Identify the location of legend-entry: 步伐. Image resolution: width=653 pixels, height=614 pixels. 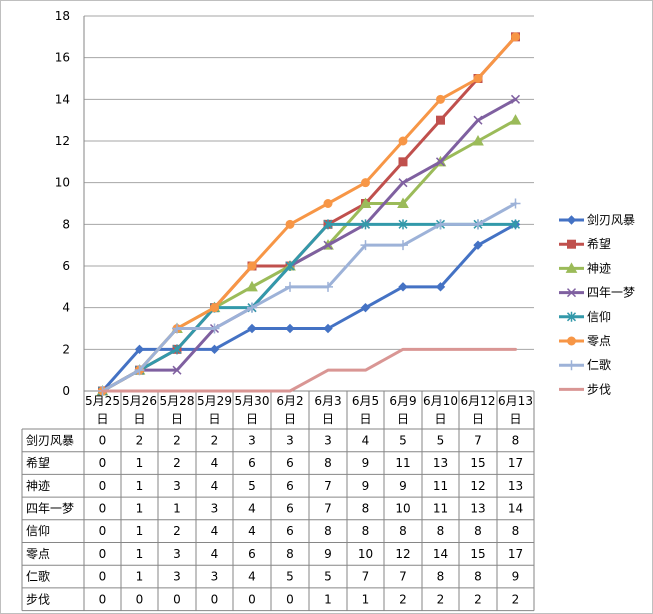
(599, 389).